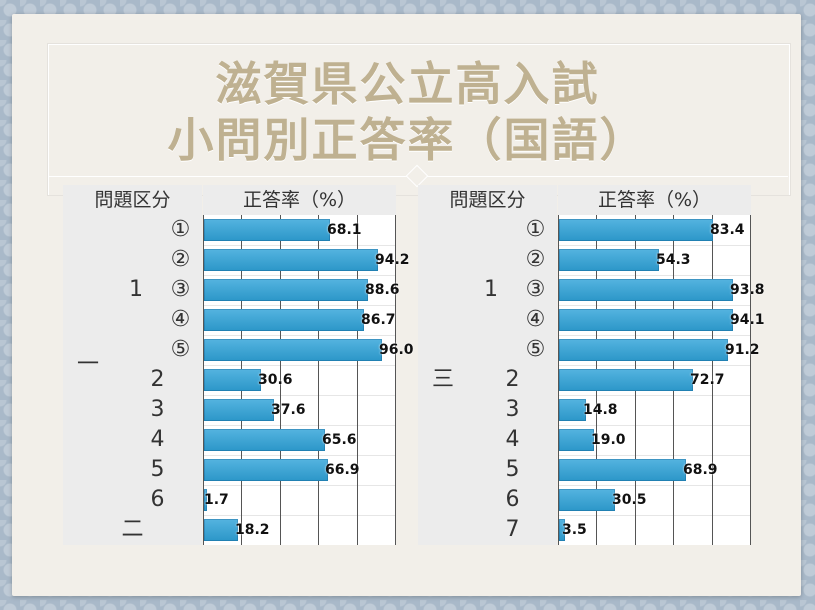  Describe the element at coordinates (180, 230) in the screenshot. I see `row-label: ①` at that location.